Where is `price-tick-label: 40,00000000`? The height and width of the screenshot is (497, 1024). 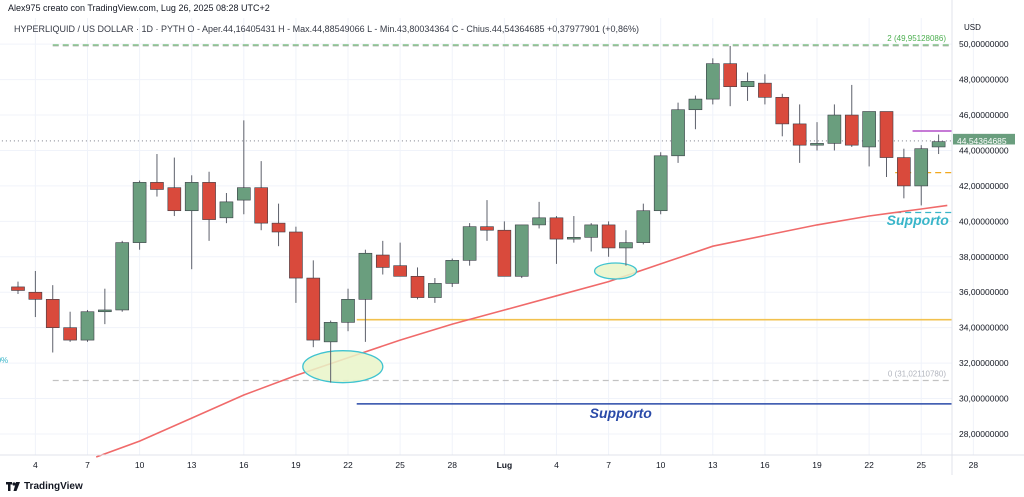 price-tick-label: 40,00000000 is located at coordinates (984, 221).